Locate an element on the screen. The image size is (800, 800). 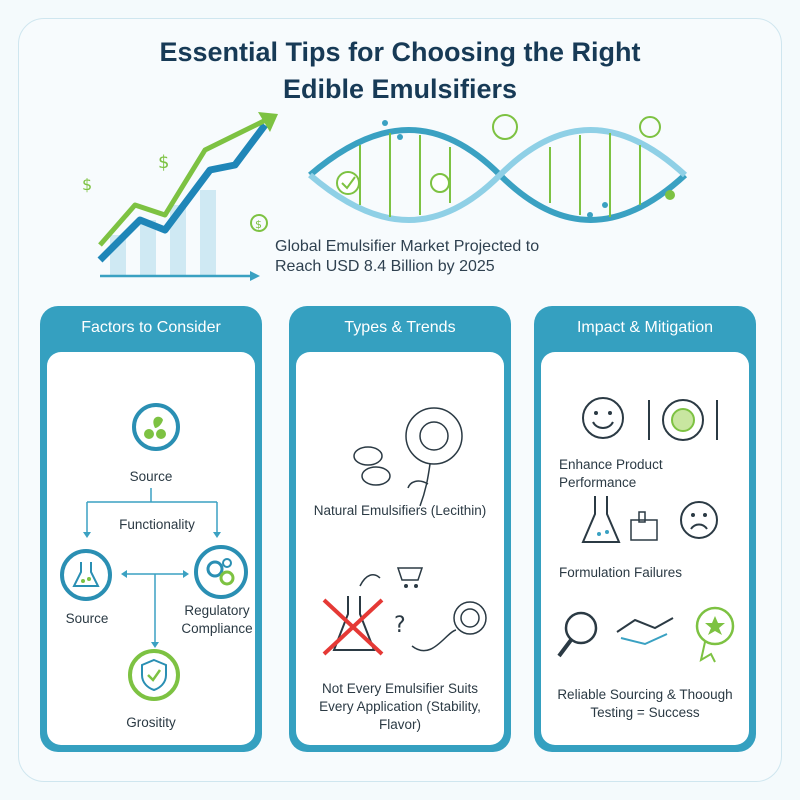
formulation-failures-text: Formulation Failures is located at coordinates (621, 572).